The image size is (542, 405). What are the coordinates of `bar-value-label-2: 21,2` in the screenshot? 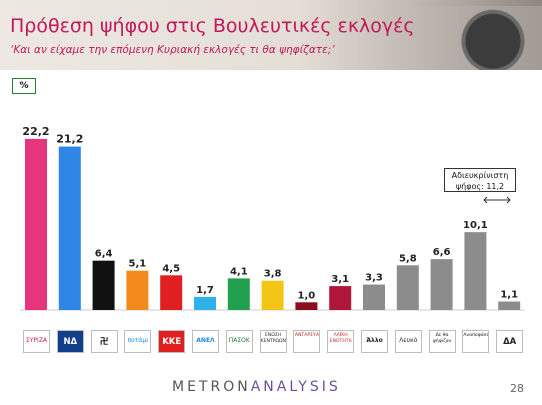 It's located at (69, 139).